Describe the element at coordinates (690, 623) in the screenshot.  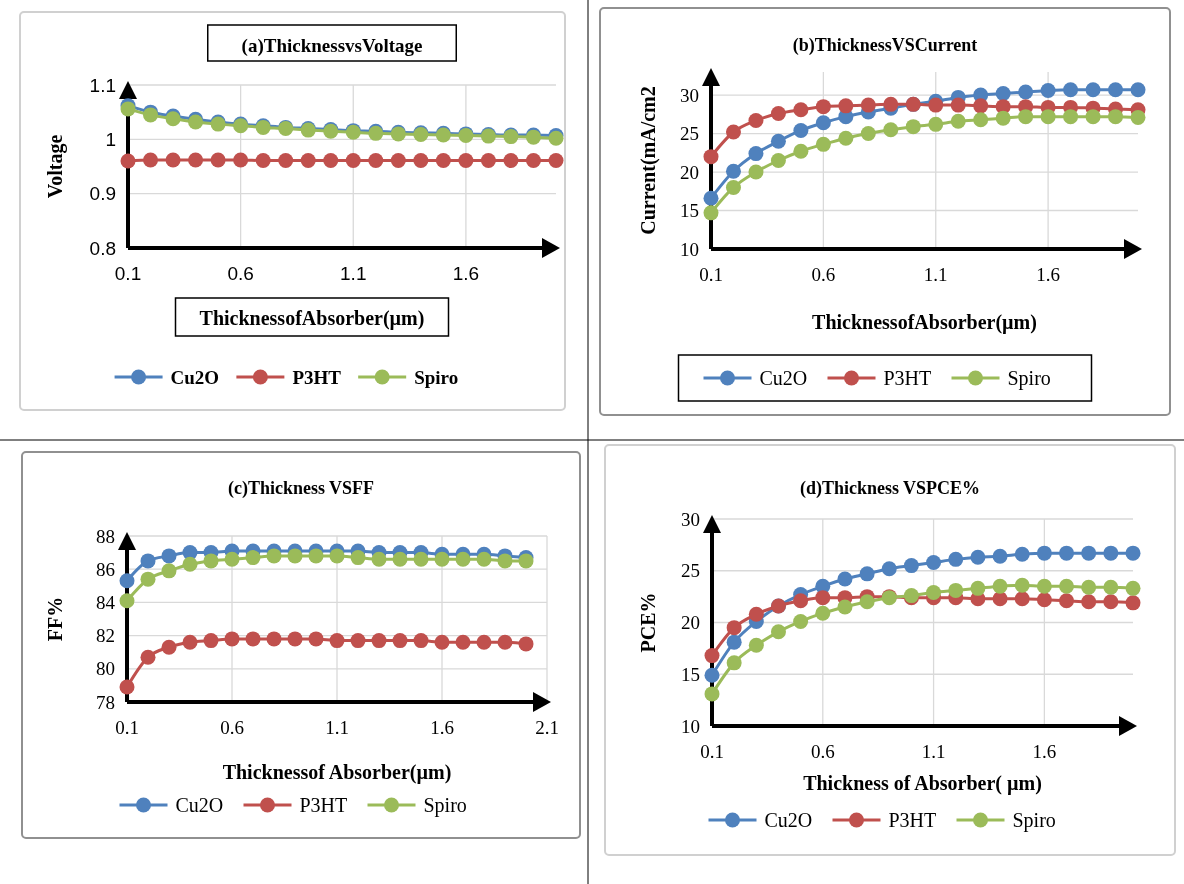
I see `y-tick-label: 20` at that location.